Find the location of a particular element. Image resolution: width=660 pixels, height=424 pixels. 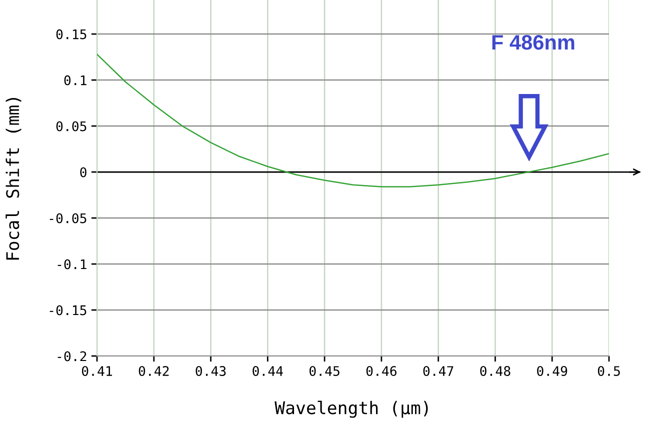

x-tick-label: 0.46 is located at coordinates (381, 371).